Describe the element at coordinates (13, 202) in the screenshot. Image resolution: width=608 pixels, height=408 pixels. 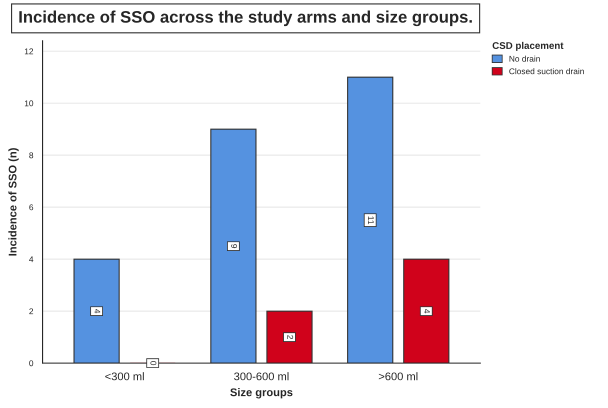
I see `y-axis-title: Incidence of SSO (n)` at that location.